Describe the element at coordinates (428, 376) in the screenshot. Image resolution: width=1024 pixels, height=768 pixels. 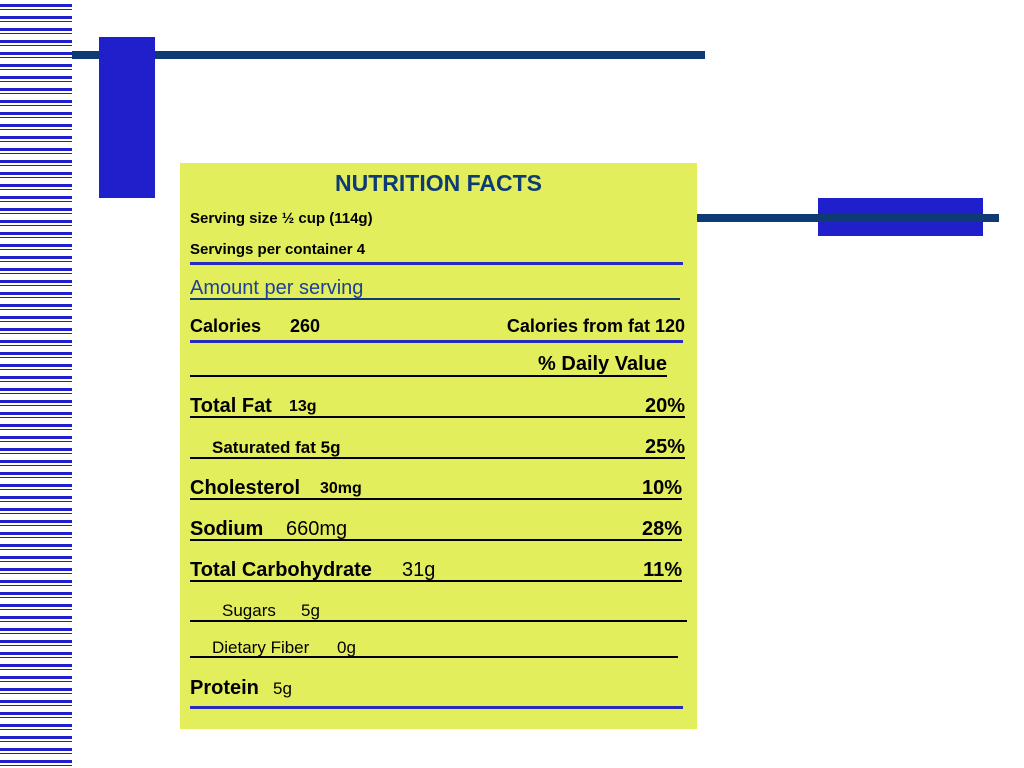
I see `daily-value-underline` at that location.